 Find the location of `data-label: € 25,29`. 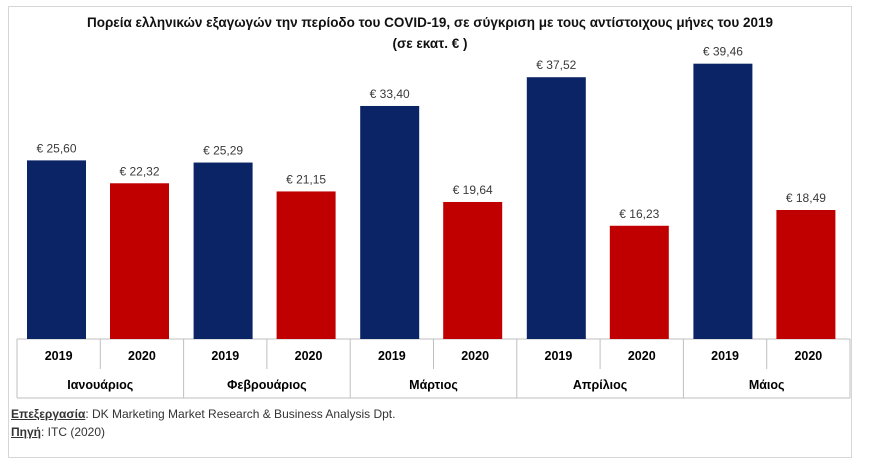

data-label: € 25,29 is located at coordinates (223, 151).